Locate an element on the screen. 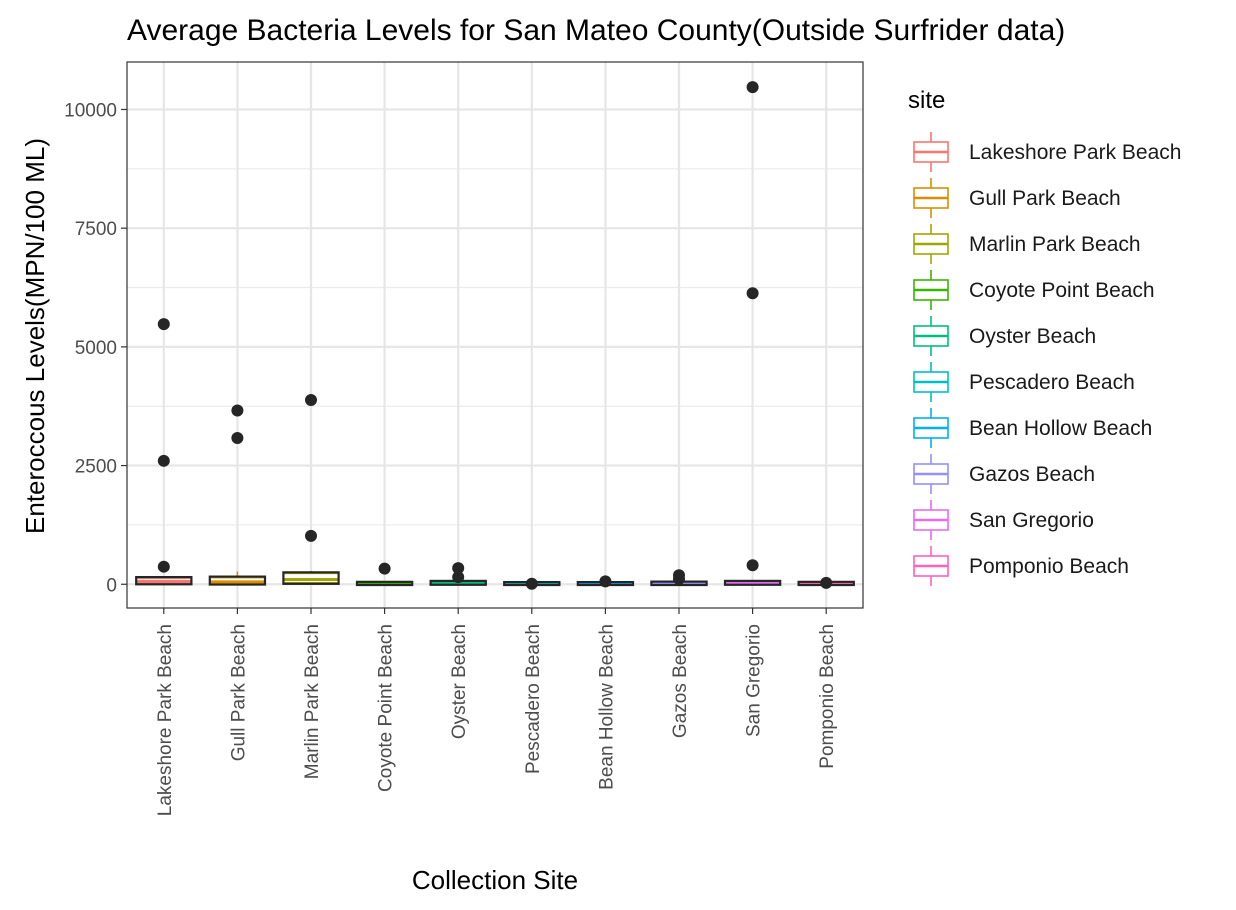  legend-label: Lakeshore Park Beach is located at coordinates (1075, 152).